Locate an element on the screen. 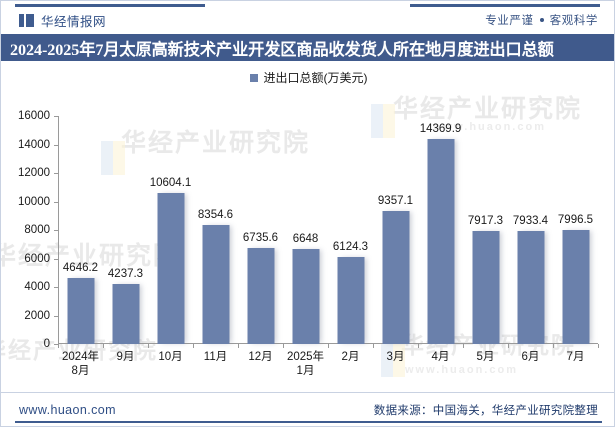 Image resolution: width=615 pixels, height=427 pixels. legend-label: 进出口总额(万美元) is located at coordinates (315, 78).